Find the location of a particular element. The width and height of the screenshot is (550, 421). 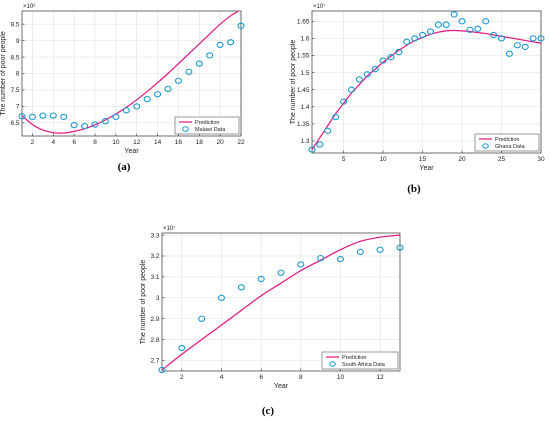

x-tick-label: 16 is located at coordinates (179, 142).